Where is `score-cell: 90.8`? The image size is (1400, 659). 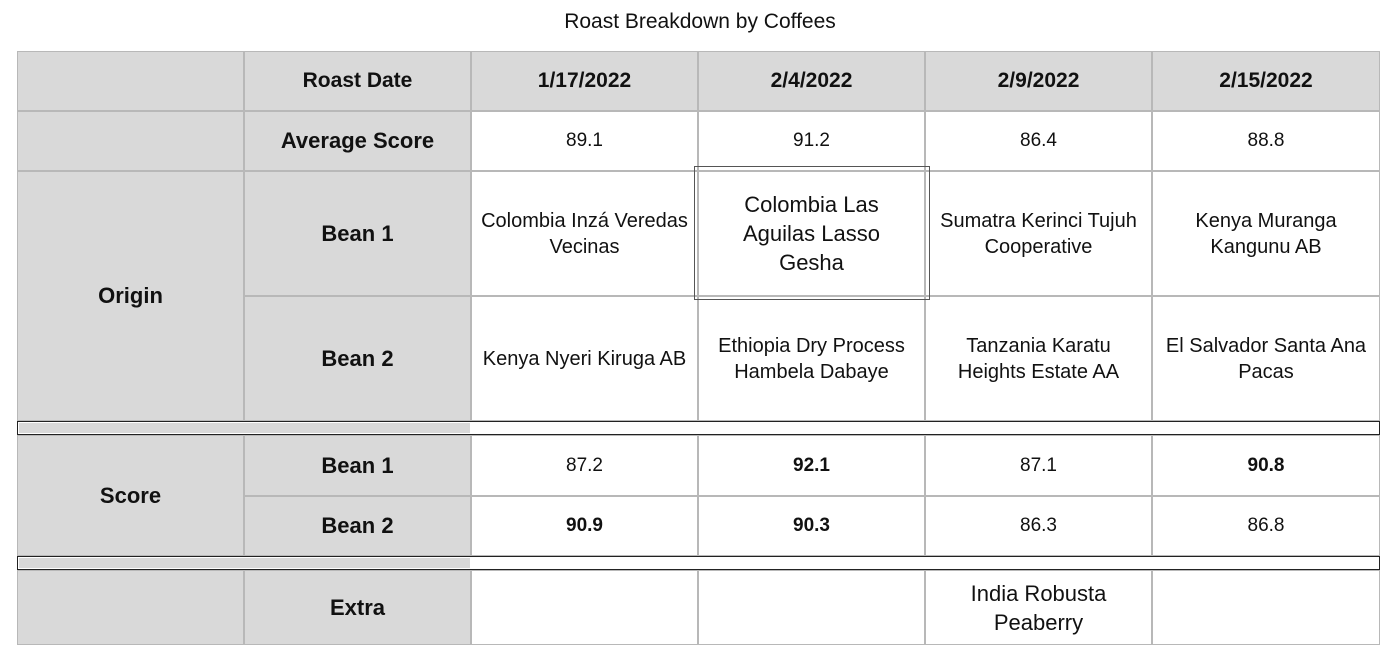
score-cell: 90.8 is located at coordinates (1266, 465).